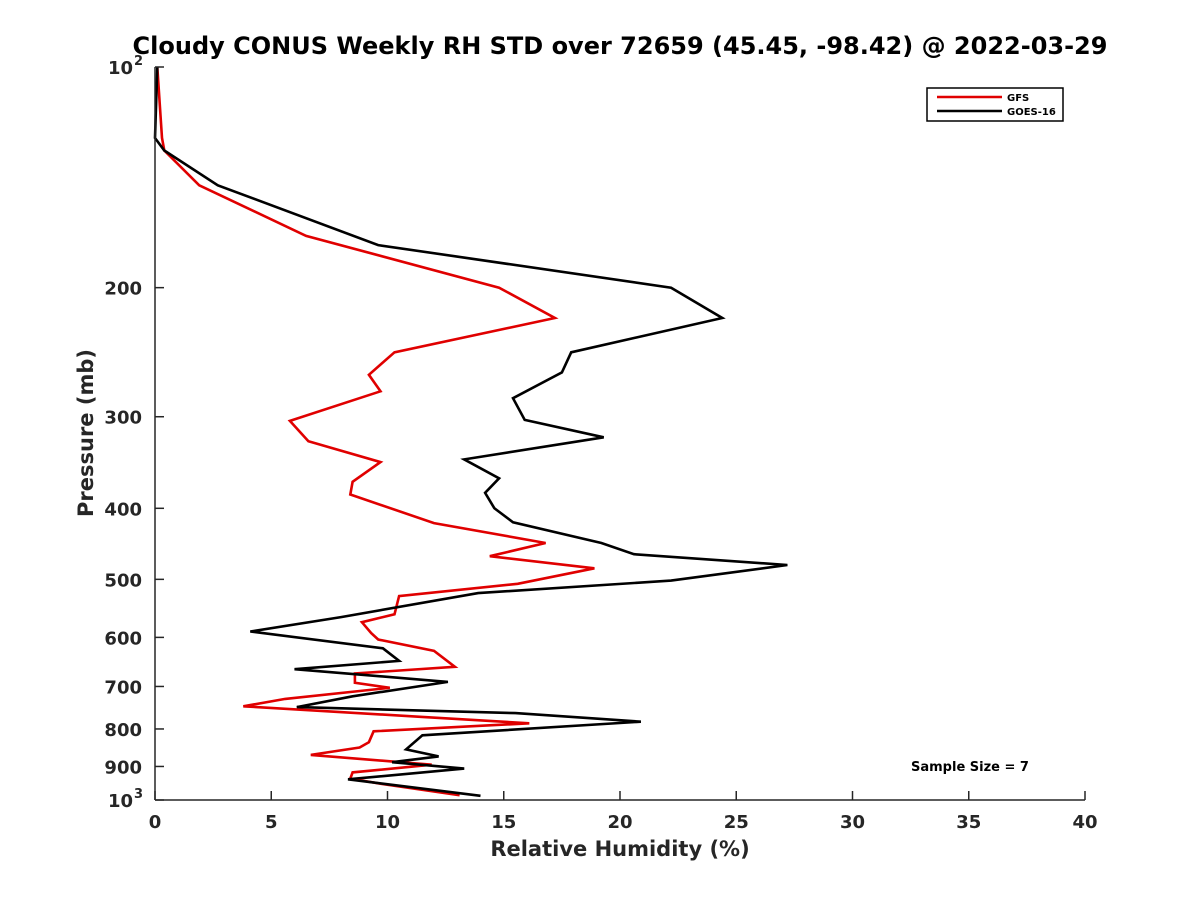 The height and width of the screenshot is (900, 1200). I want to click on y-tick-label: 700, so click(123, 687).